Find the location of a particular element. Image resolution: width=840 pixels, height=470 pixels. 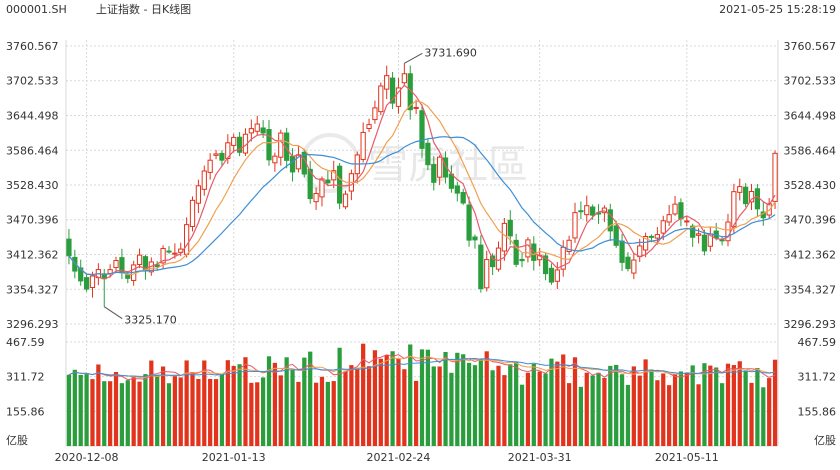

vol-ma10-line is located at coordinates (422, 366).